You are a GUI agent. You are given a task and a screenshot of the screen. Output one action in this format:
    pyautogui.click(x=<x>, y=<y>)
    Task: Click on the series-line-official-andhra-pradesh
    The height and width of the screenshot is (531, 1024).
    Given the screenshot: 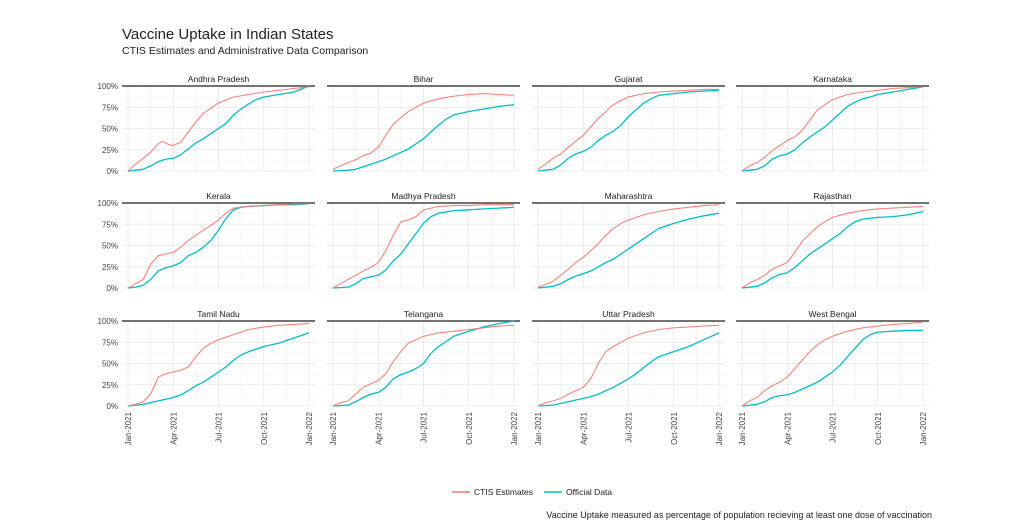 What is the action you would take?
    pyautogui.click(x=218, y=128)
    